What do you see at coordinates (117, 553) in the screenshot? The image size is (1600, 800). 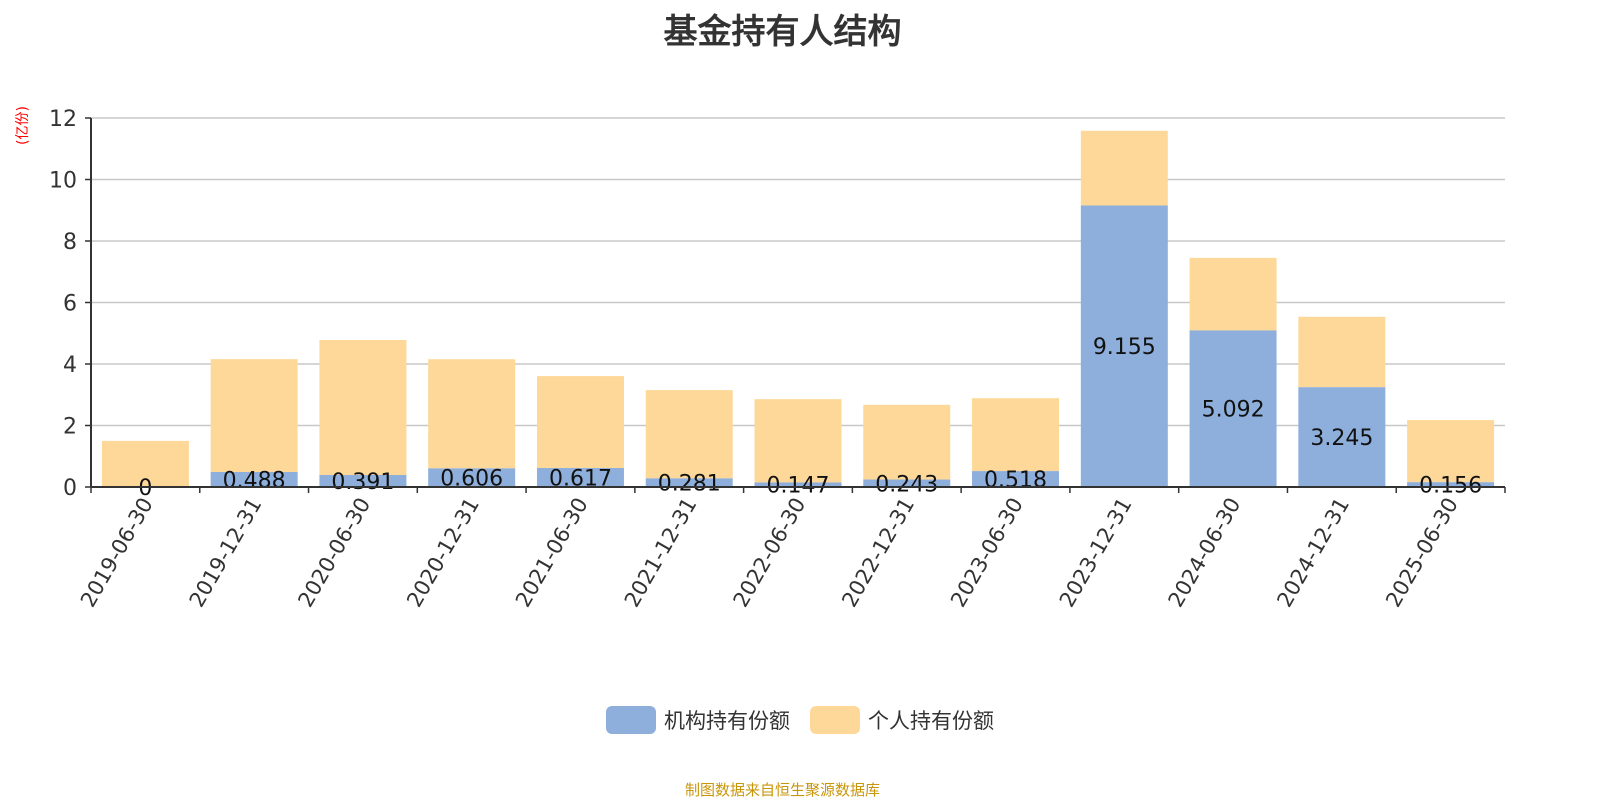 I see `x-tick-label: 2019-06-30` at bounding box center [117, 553].